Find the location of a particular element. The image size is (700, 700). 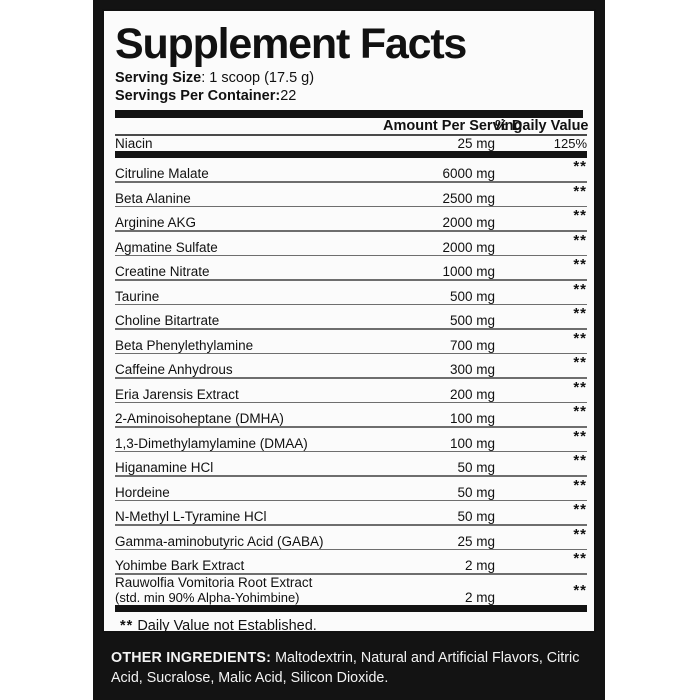

ingredient-name: 1,3-Dimethylamylamine (DMAA) is located at coordinates (211, 443).